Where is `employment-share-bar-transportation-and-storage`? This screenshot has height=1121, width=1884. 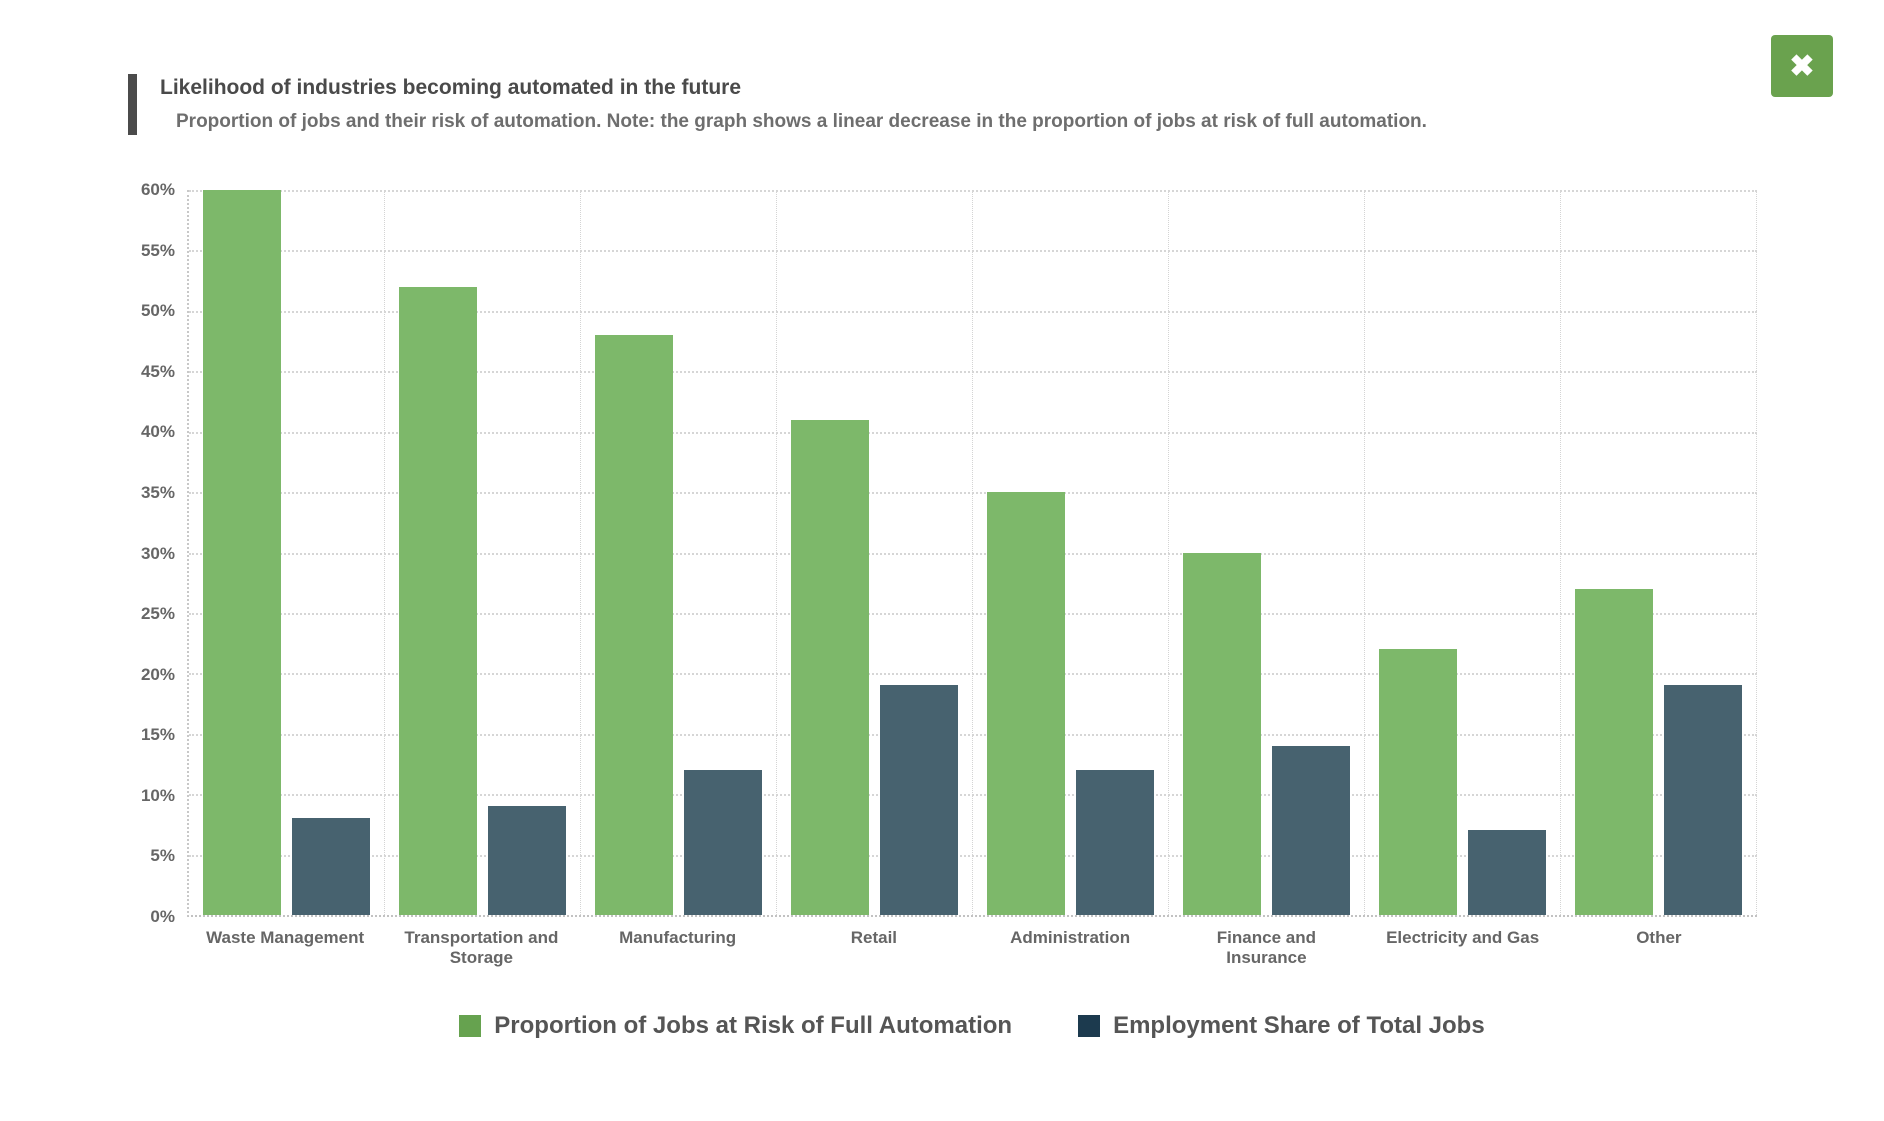
employment-share-bar-transportation-and-storage is located at coordinates (527, 860).